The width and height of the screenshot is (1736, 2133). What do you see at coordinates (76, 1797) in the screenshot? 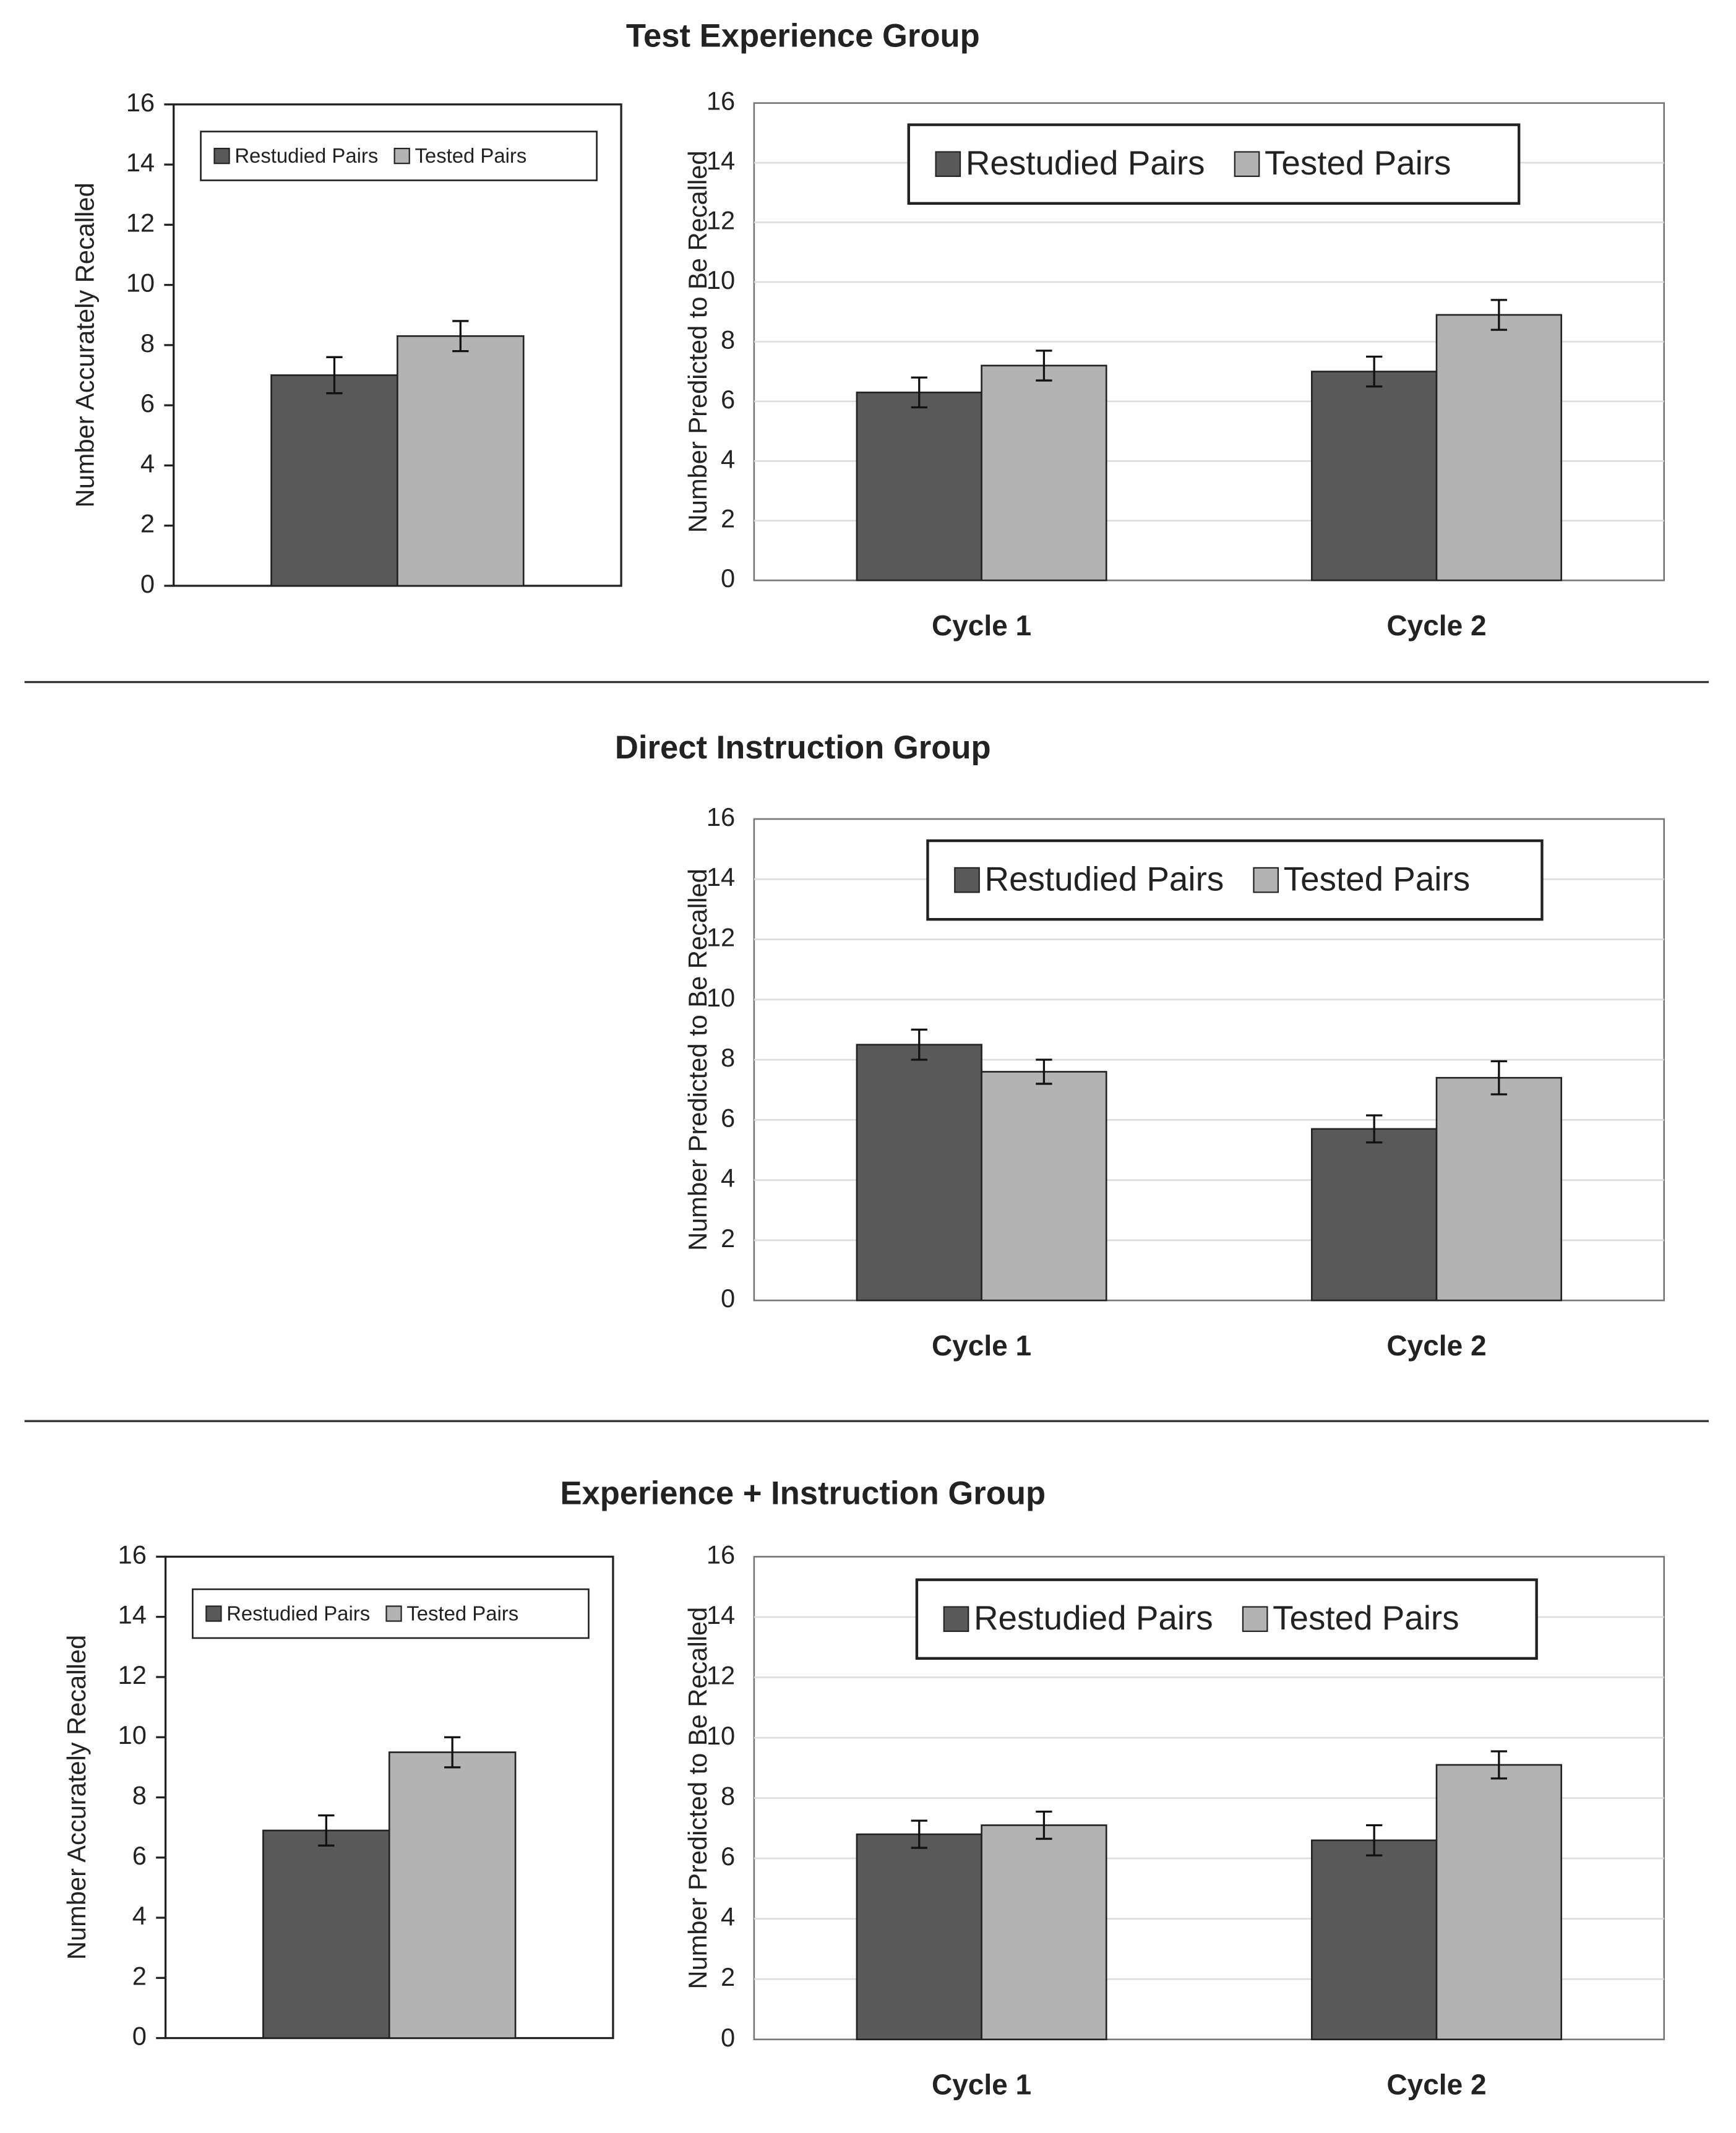
I see `y-axis-label: Number Accurately Recalled` at bounding box center [76, 1797].